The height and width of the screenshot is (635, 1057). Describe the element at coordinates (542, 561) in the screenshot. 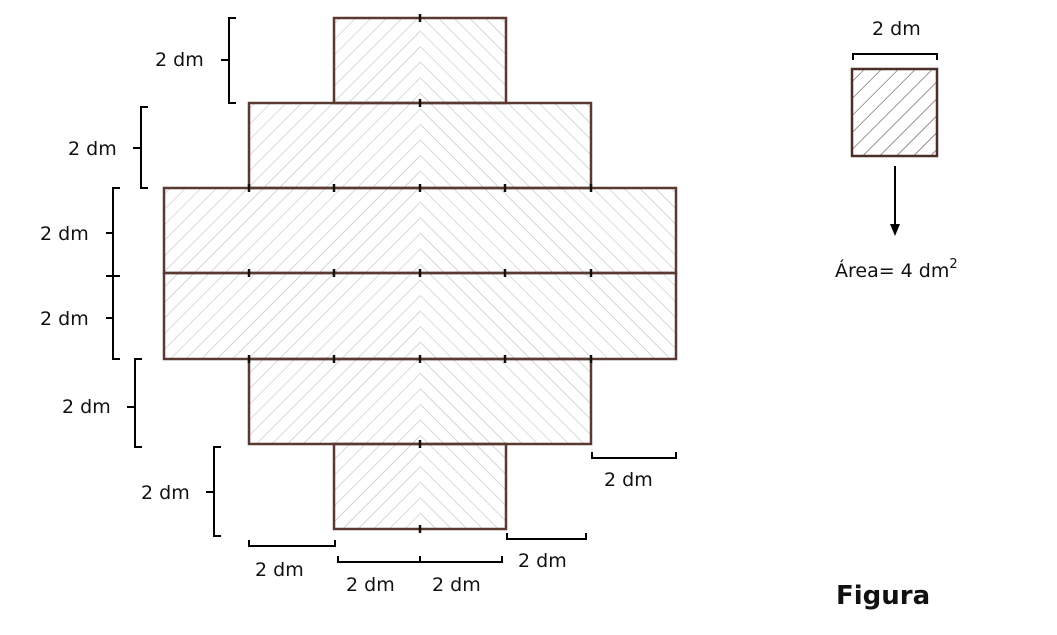

I see `dim-label-bottom-4: 2 dm` at that location.